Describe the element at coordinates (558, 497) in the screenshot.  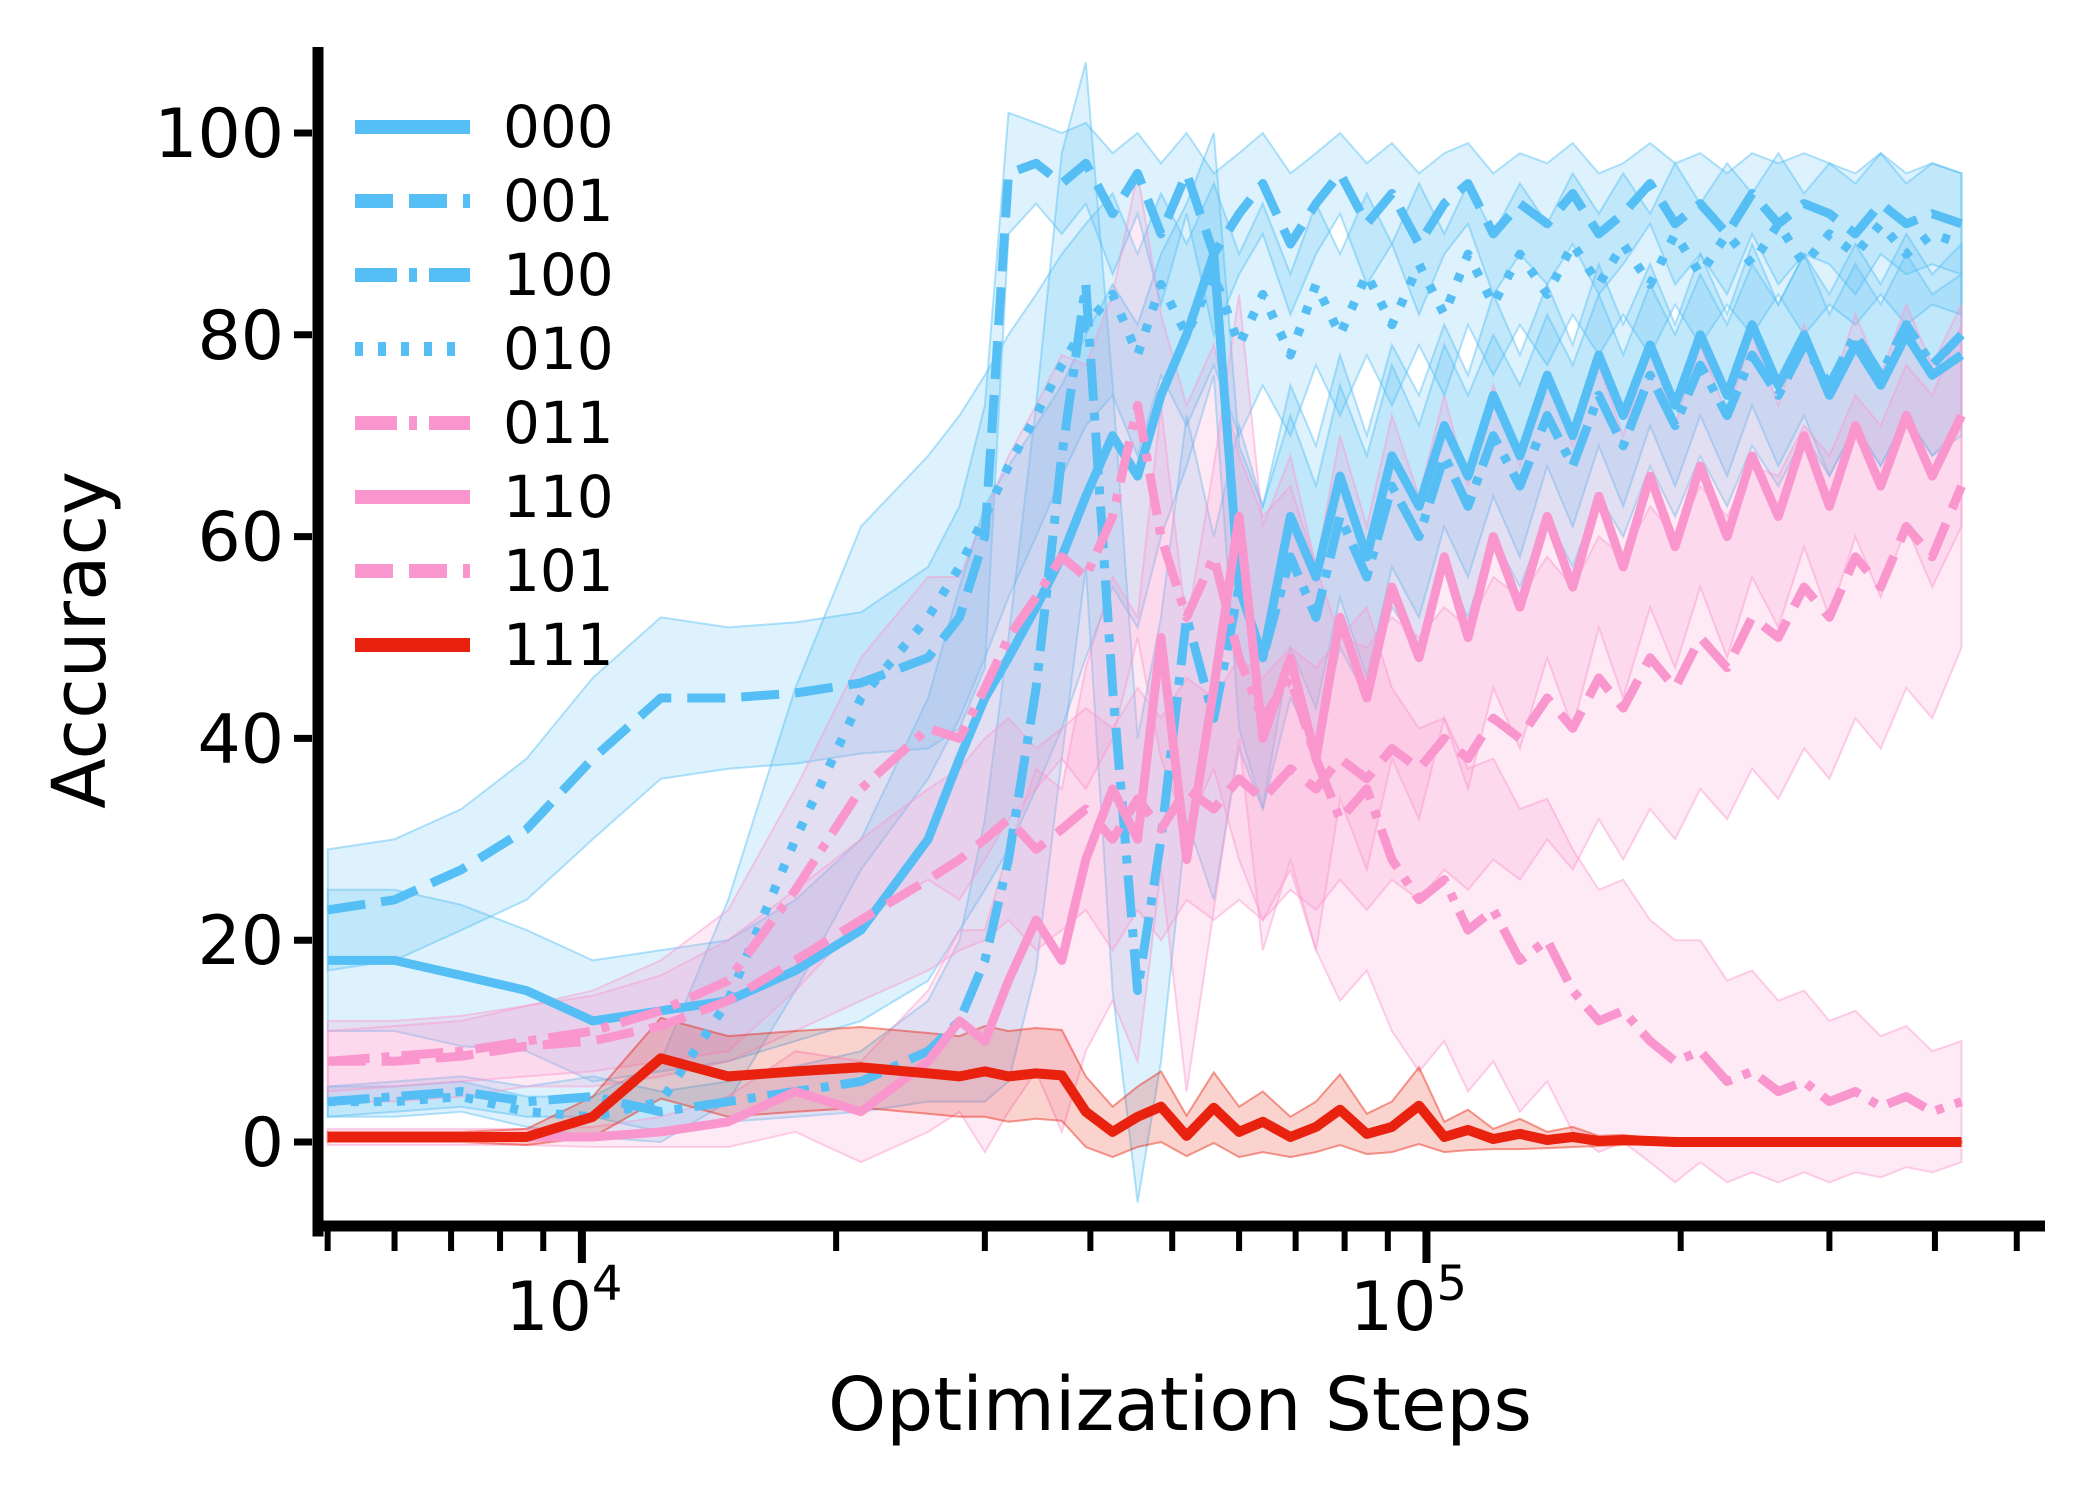
I see `legend-label-110: 110` at that location.